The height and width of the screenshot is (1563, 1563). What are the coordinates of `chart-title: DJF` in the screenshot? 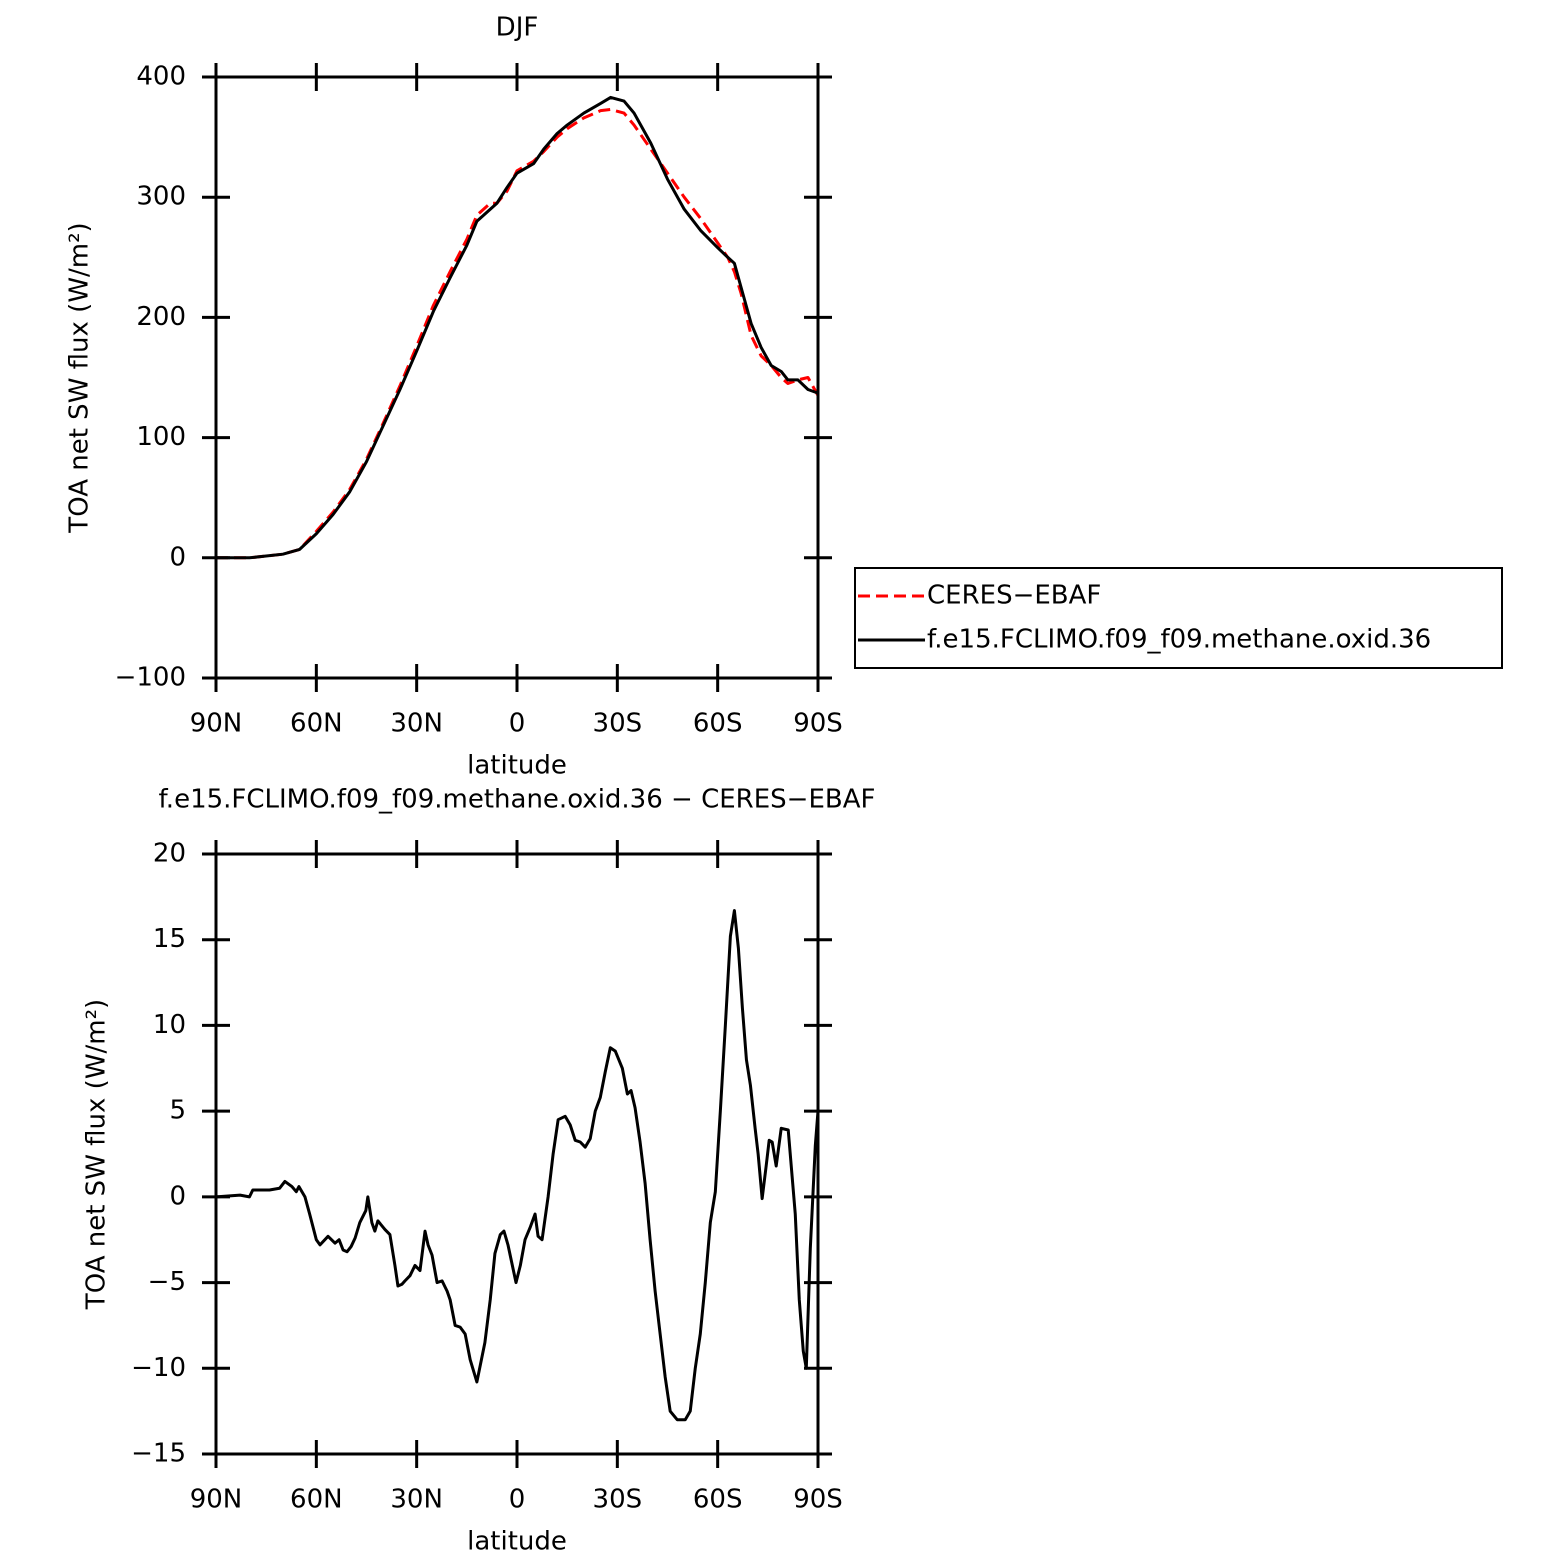 It's located at (517, 28).